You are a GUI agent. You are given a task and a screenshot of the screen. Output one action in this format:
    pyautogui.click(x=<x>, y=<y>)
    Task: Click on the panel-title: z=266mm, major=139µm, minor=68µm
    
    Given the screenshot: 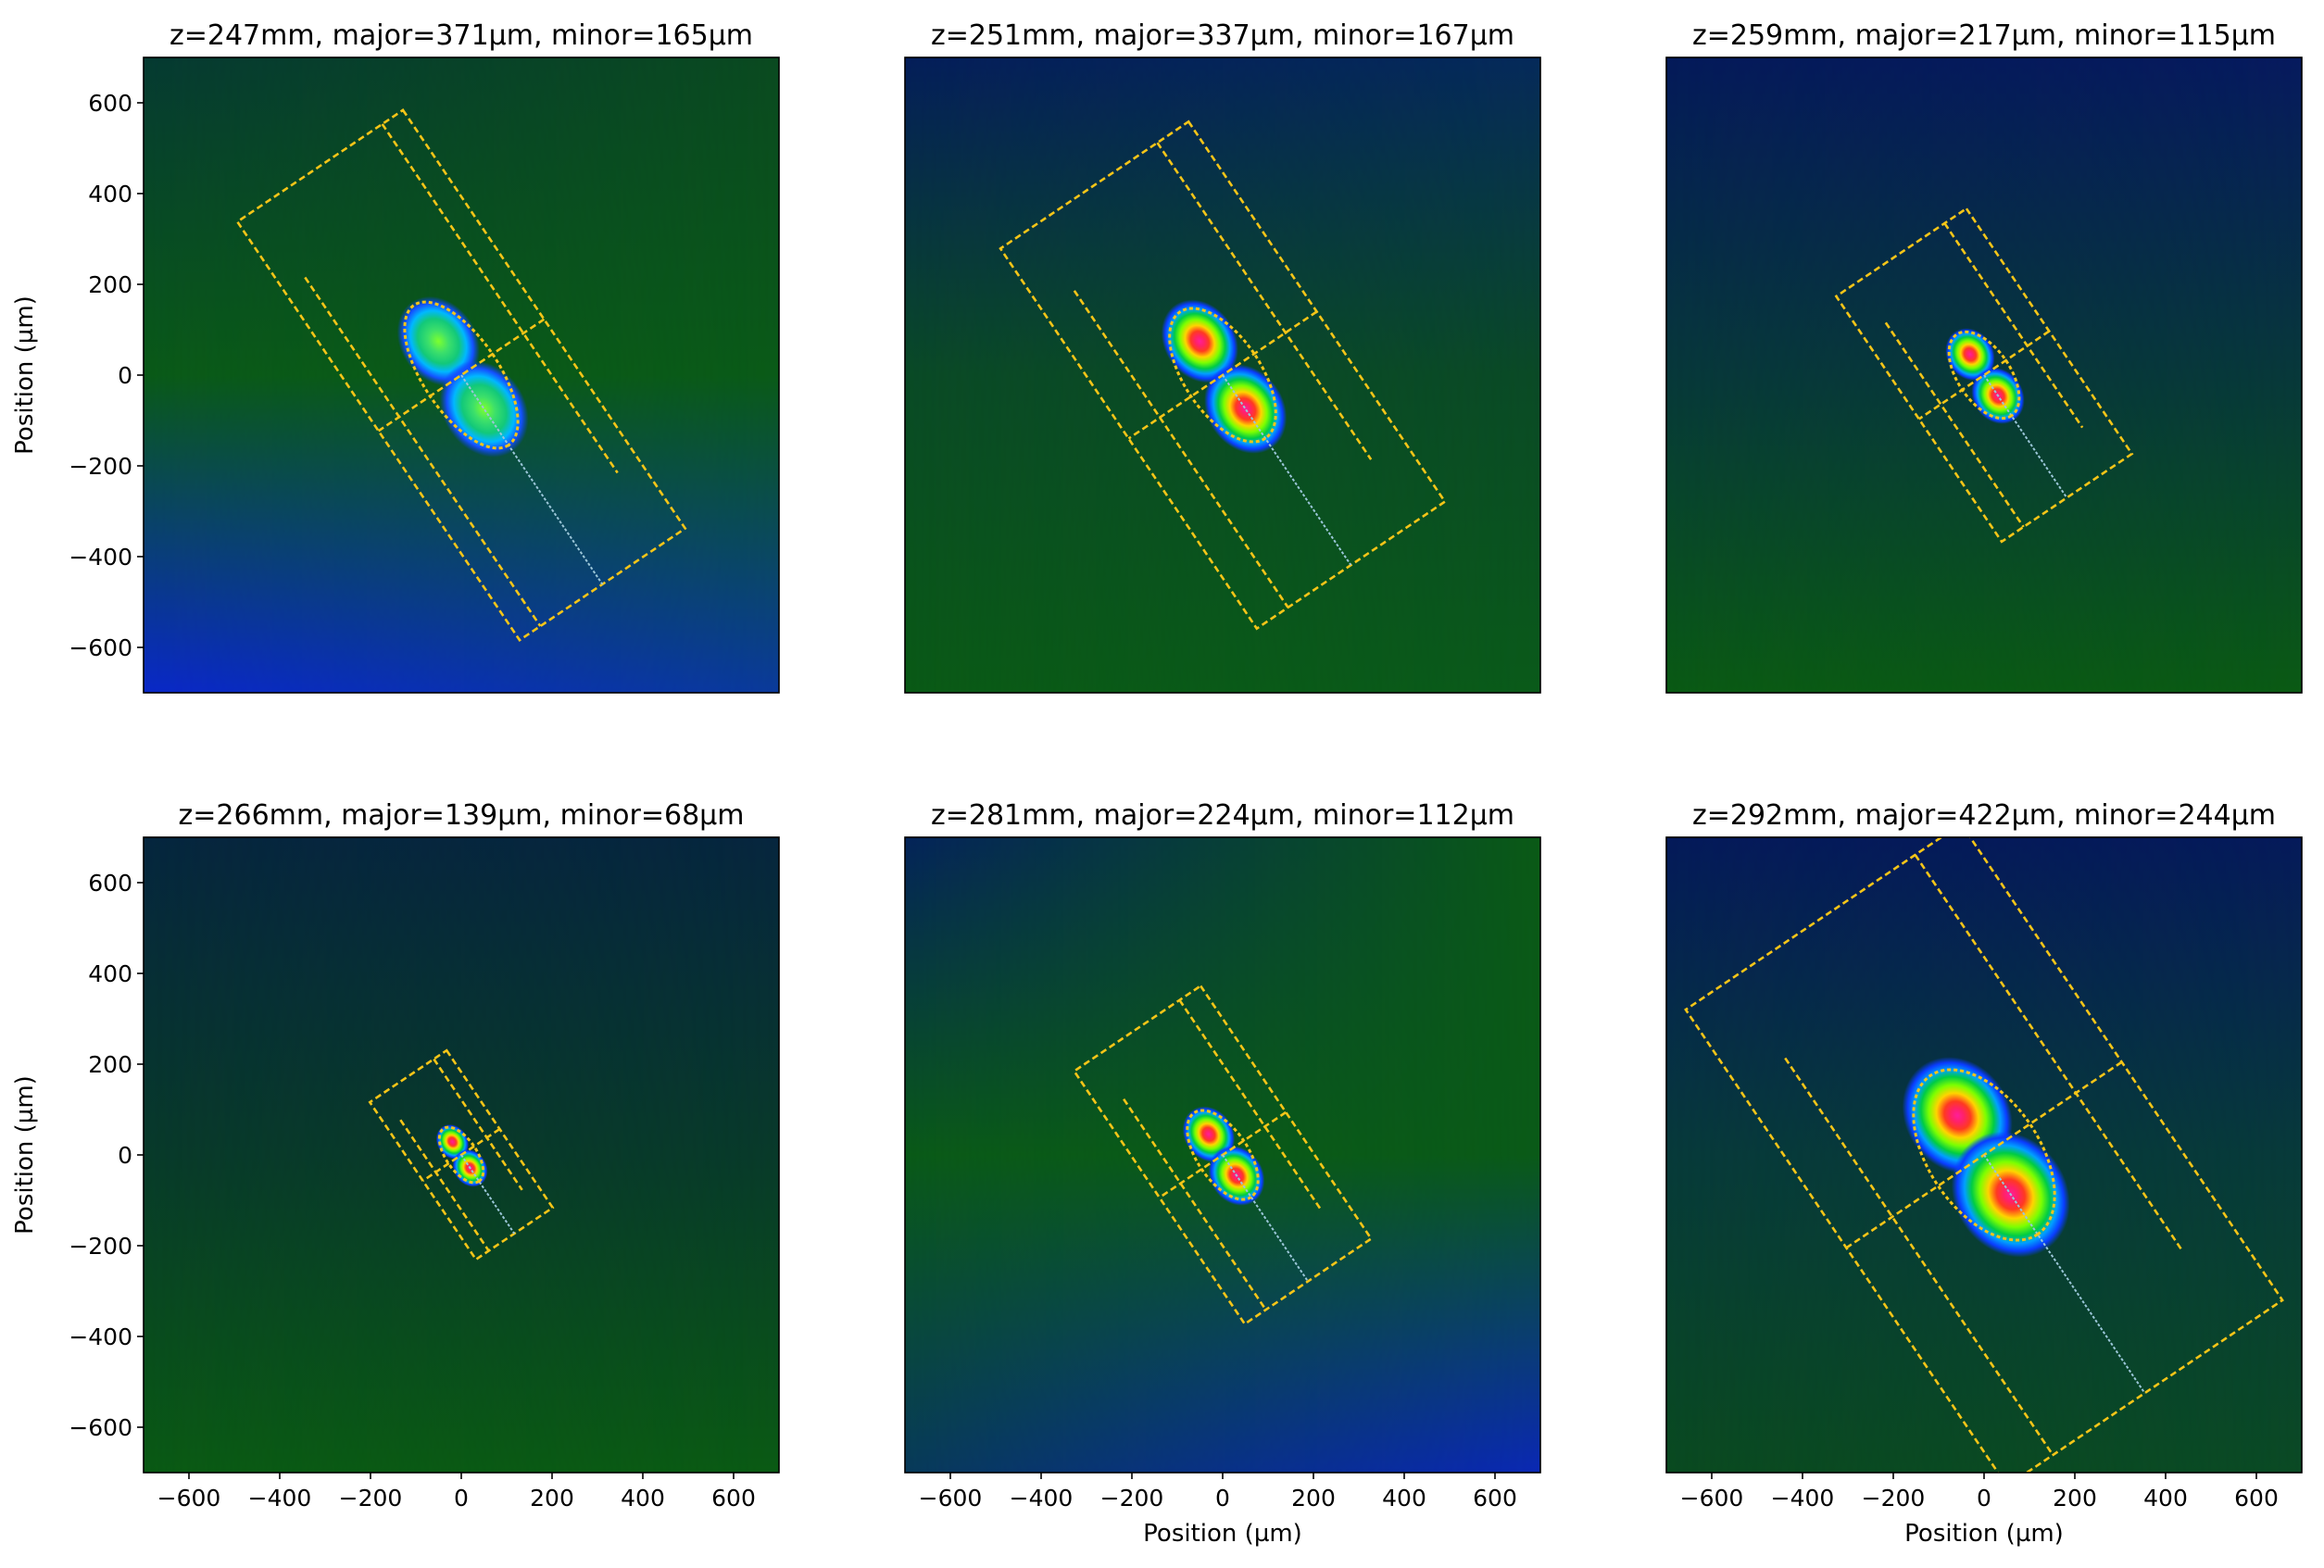 What is the action you would take?
    pyautogui.click(x=462, y=816)
    